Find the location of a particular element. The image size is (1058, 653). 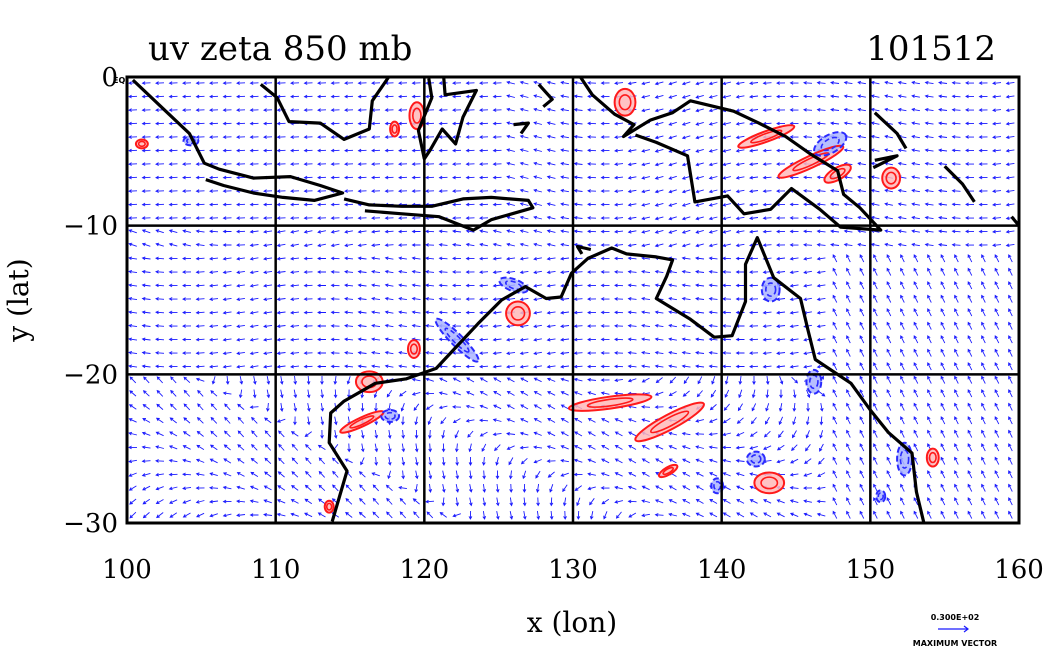

date-label: 101512 is located at coordinates (931, 49).